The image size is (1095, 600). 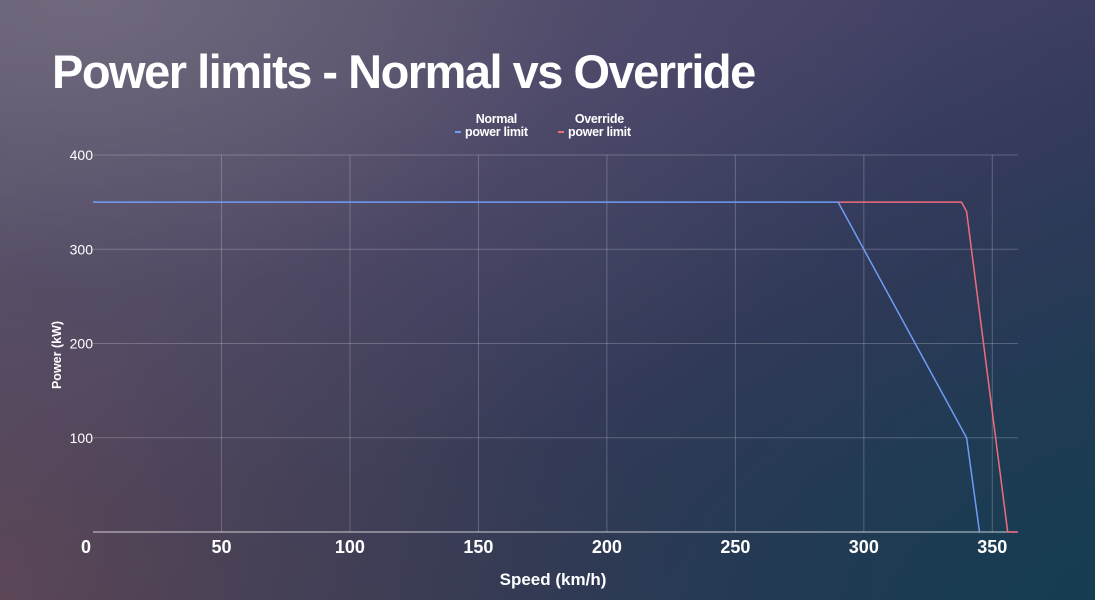 I want to click on x-tick-label-150: 150, so click(x=478, y=547).